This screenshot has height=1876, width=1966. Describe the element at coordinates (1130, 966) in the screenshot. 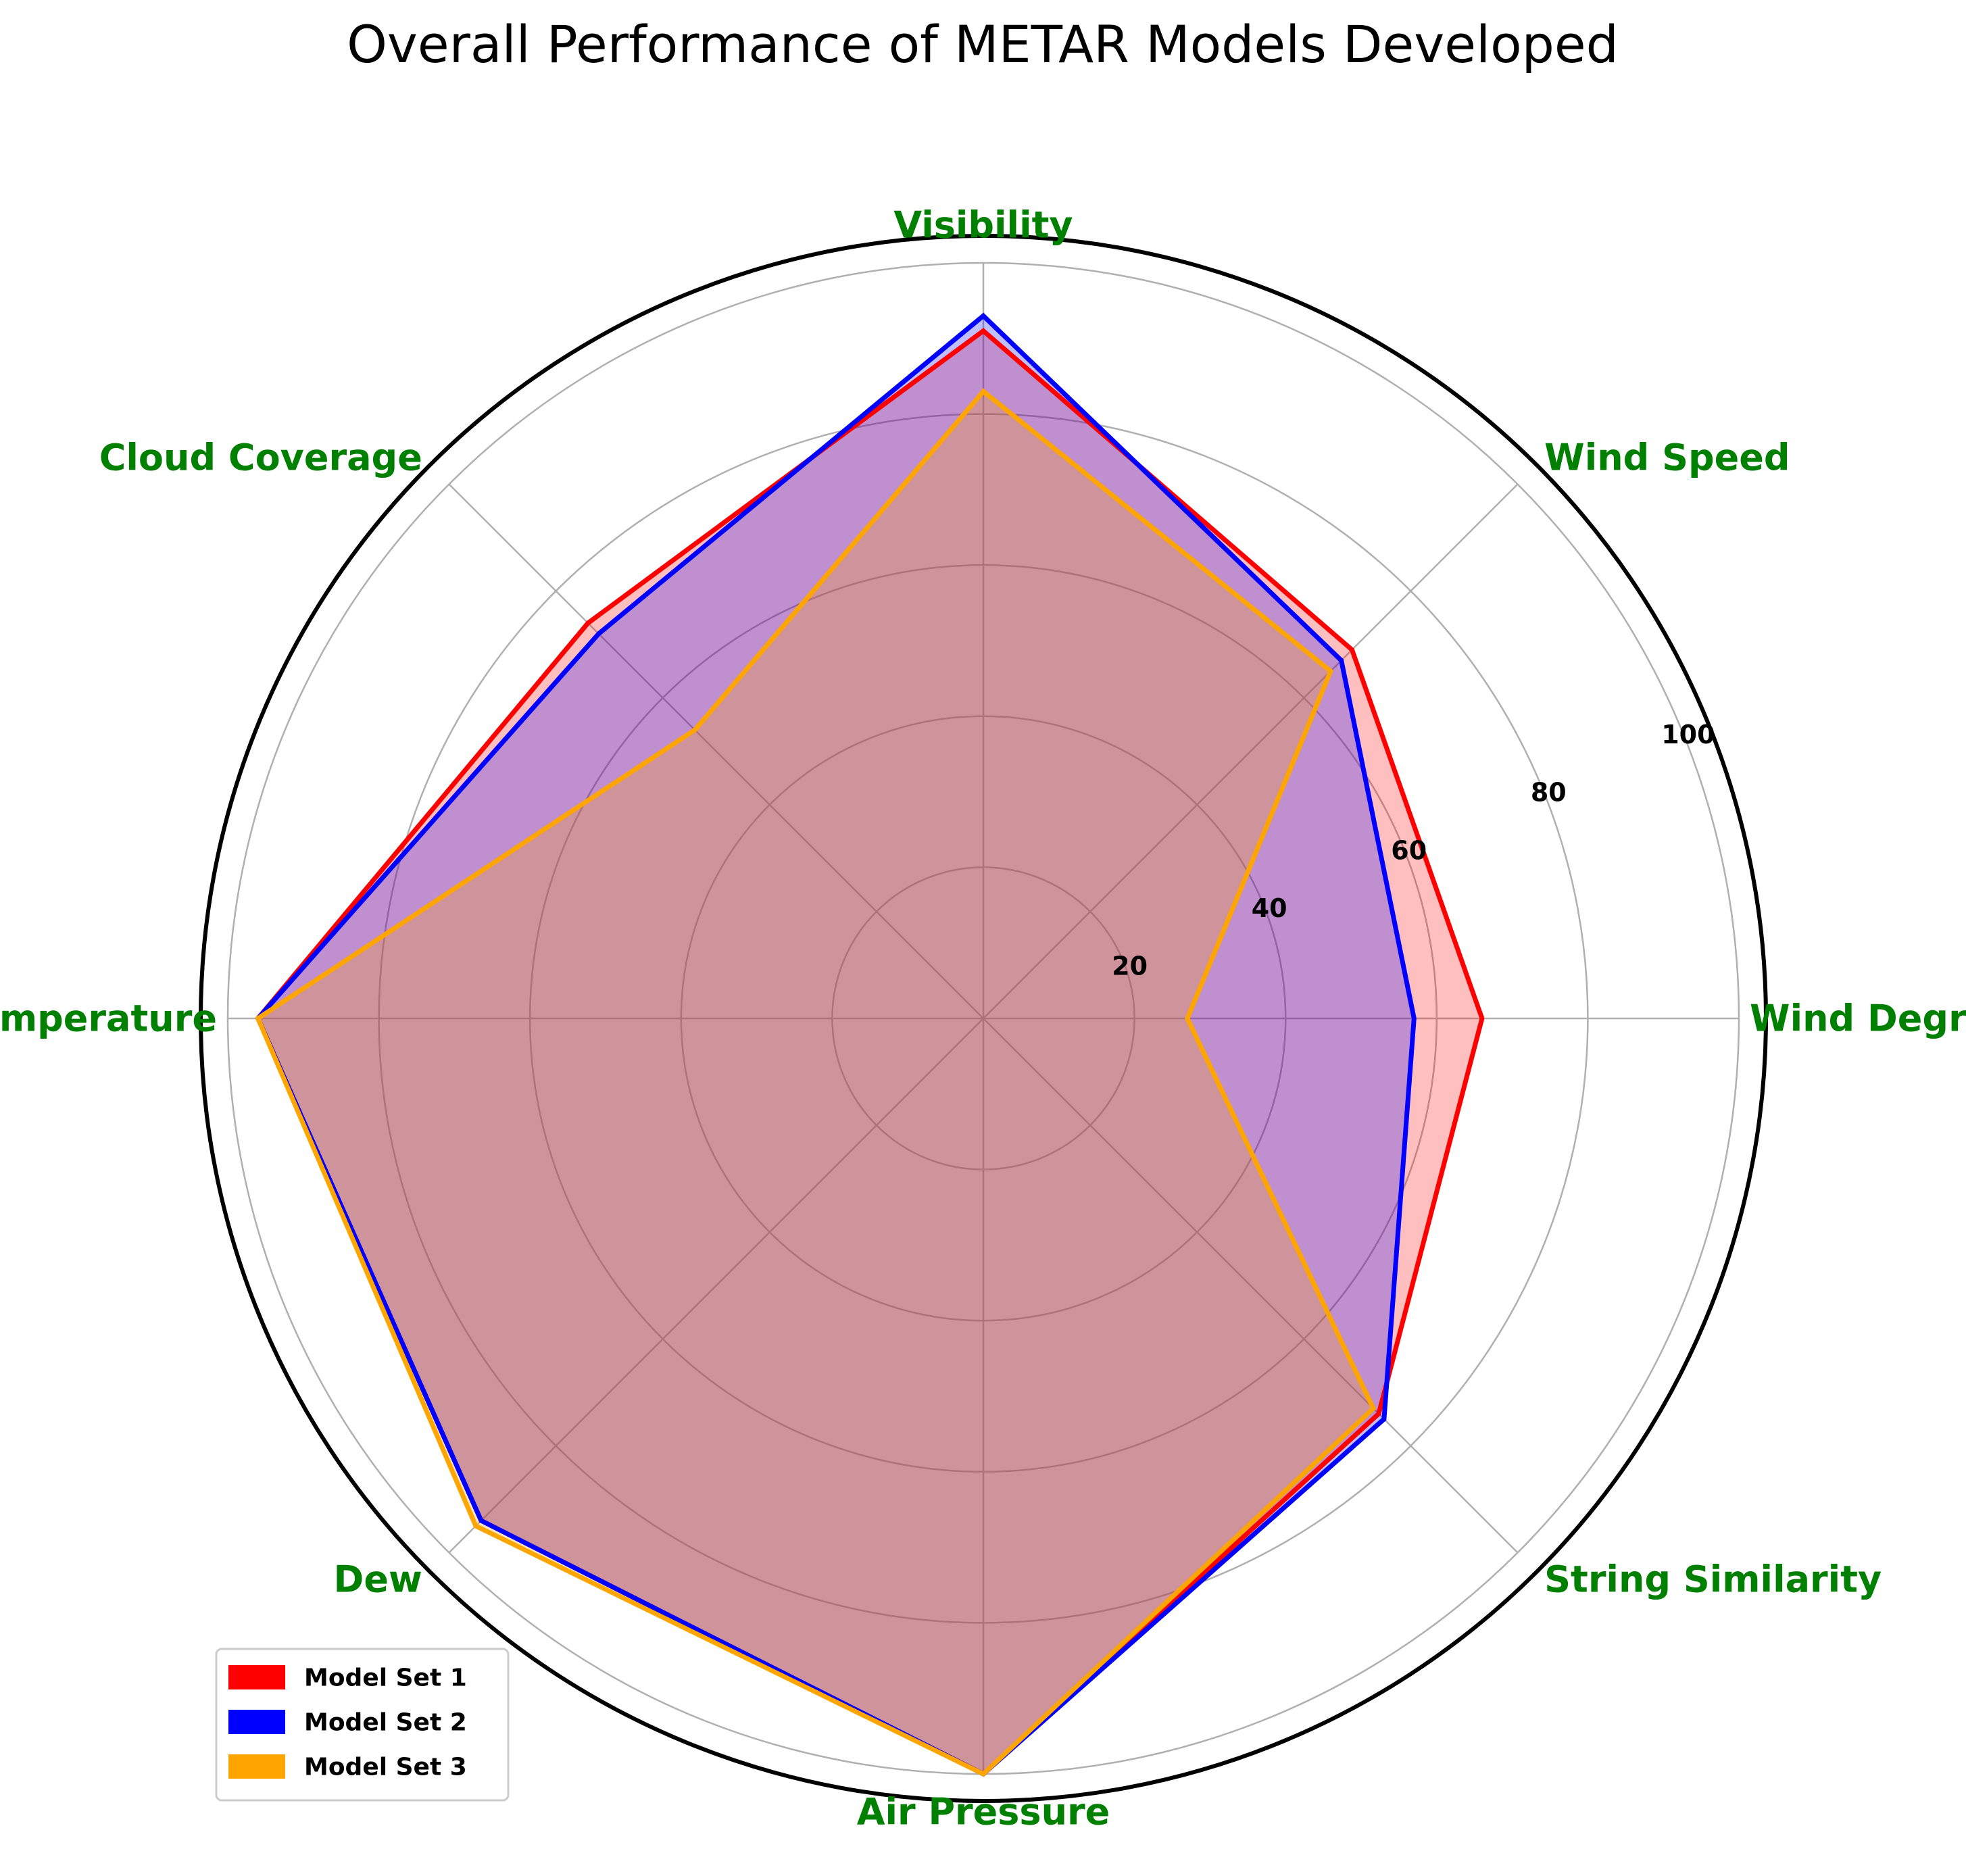

I see `radial-tick-label: 20` at that location.